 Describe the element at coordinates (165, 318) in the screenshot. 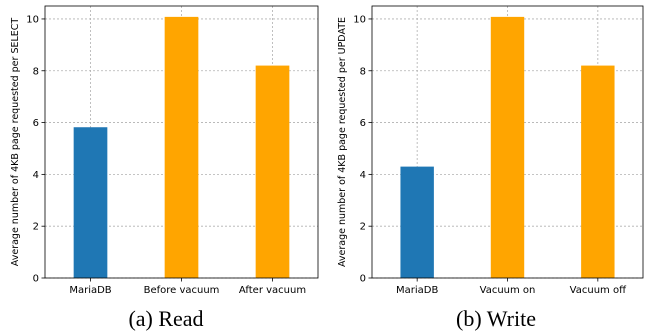

I see `caption: (a) Read` at that location.